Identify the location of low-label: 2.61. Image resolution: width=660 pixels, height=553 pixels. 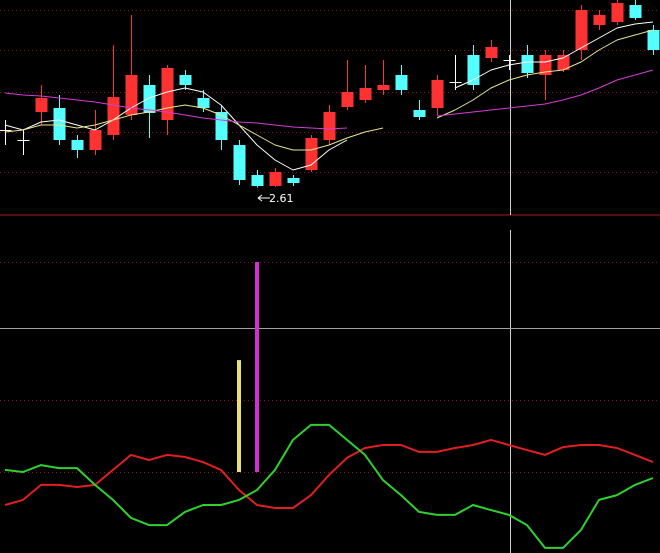
(281, 198).